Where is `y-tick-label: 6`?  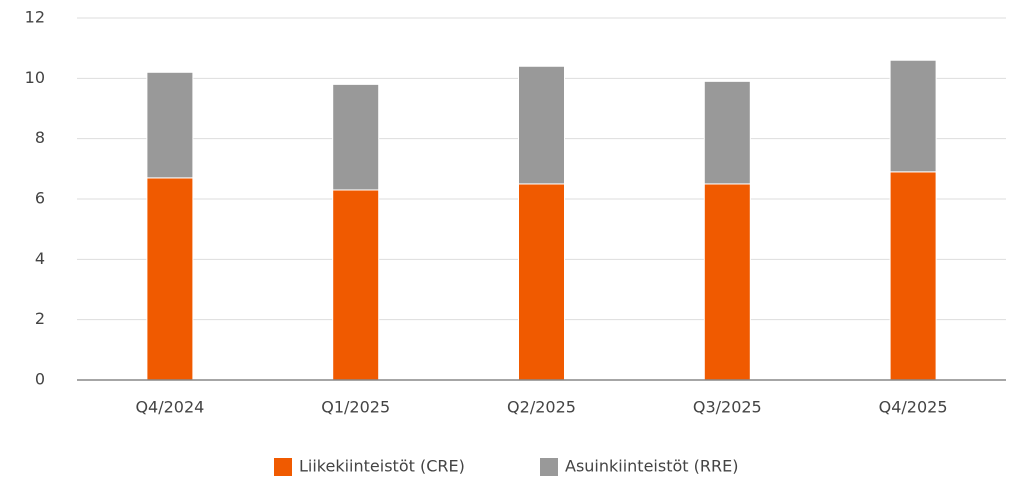
y-tick-label: 6 is located at coordinates (40, 198).